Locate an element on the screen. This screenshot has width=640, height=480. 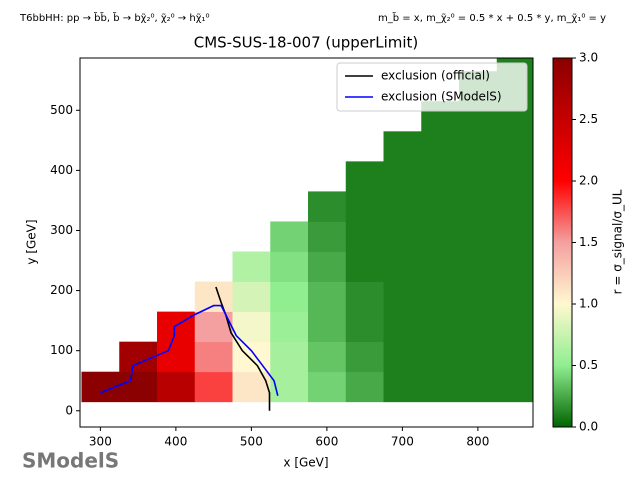
x-tick-label: 400 is located at coordinates (175, 442).